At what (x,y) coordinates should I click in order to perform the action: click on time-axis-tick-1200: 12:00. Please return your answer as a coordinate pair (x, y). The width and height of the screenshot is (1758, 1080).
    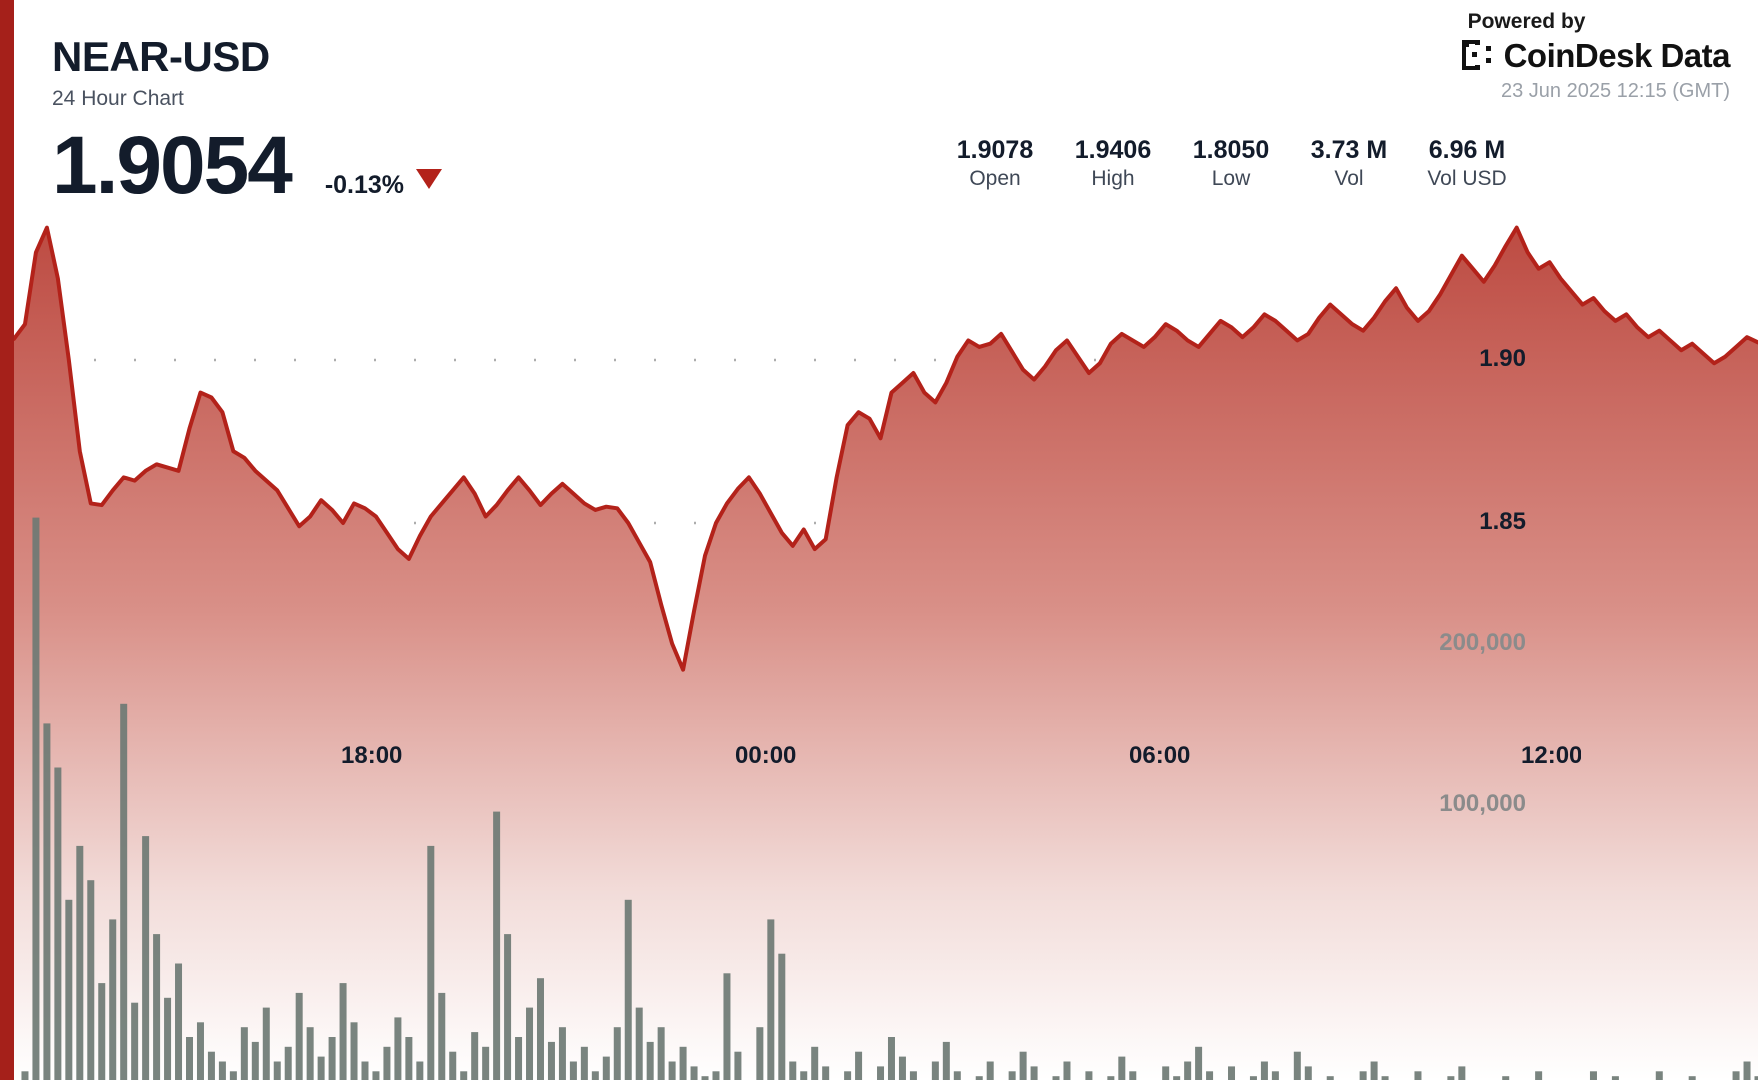
    Looking at the image, I should click on (1551, 755).